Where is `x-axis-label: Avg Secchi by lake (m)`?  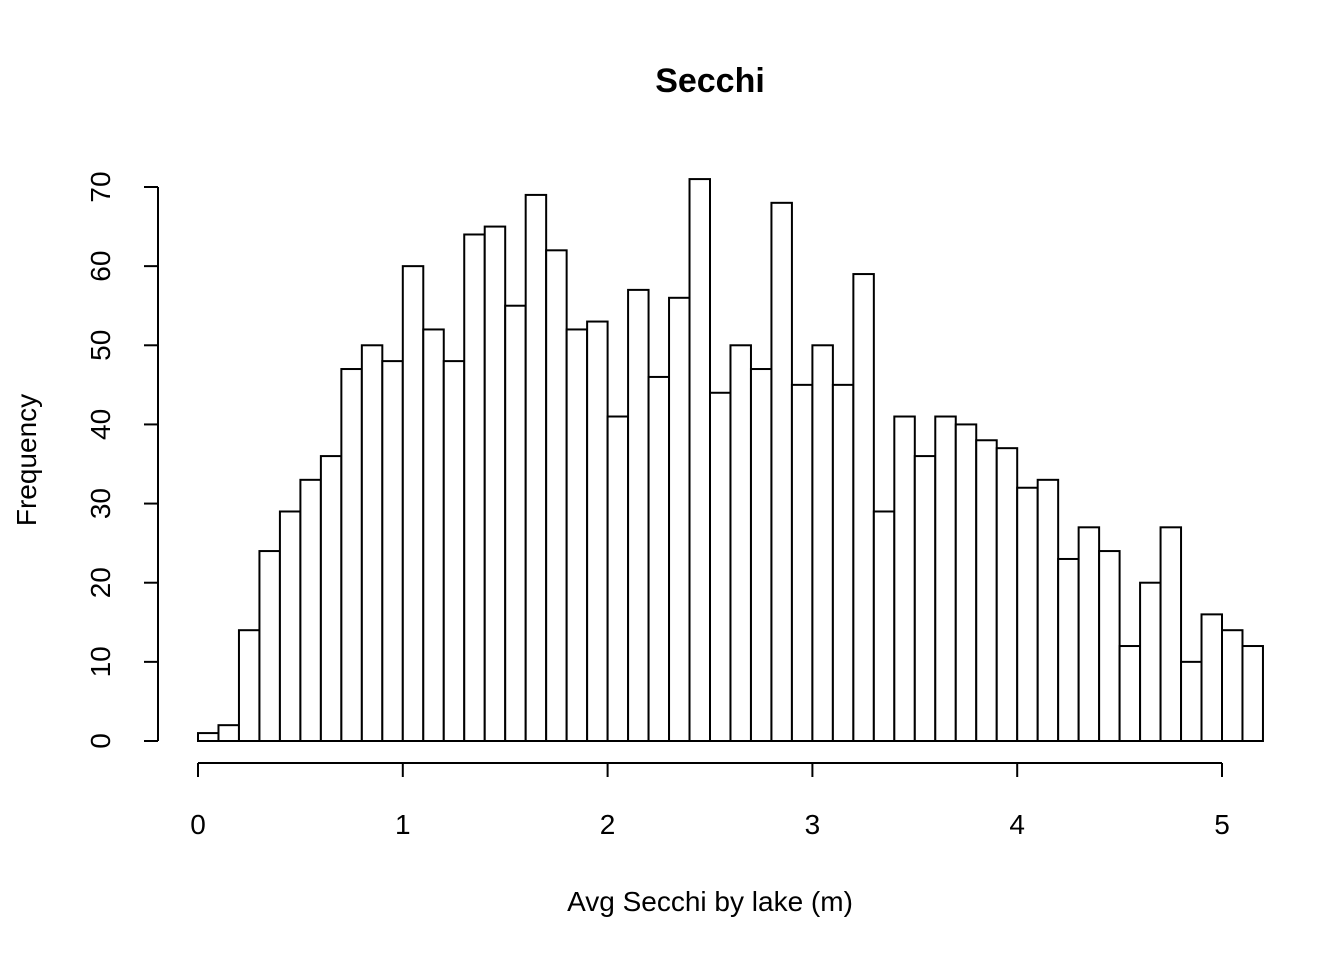 x-axis-label: Avg Secchi by lake (m) is located at coordinates (710, 901).